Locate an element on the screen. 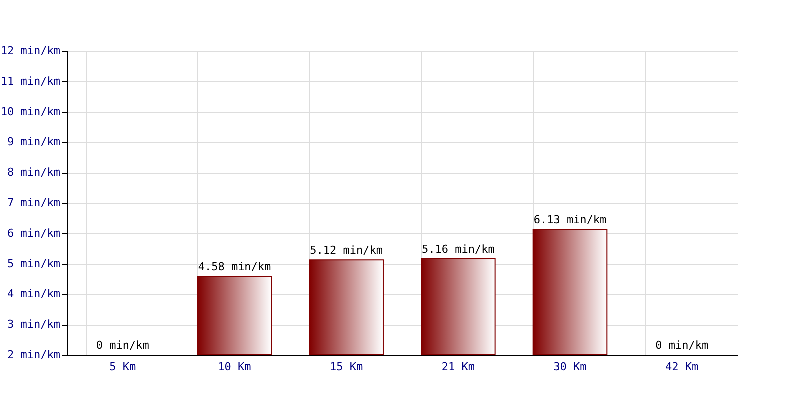 This screenshot has height=400, width=800. y-tick-label: 8 min/km is located at coordinates (34, 173).